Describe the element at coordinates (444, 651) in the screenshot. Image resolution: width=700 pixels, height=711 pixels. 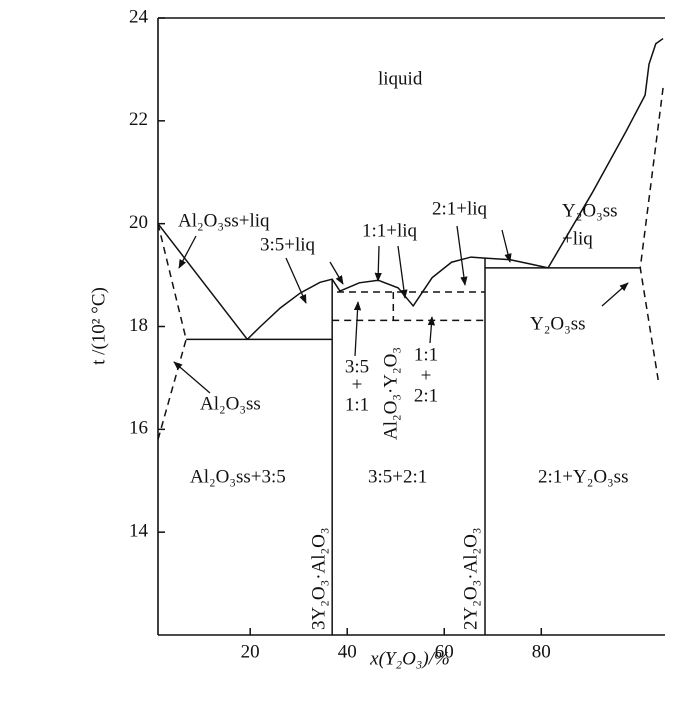
I see `x-tick-label: 60` at that location.